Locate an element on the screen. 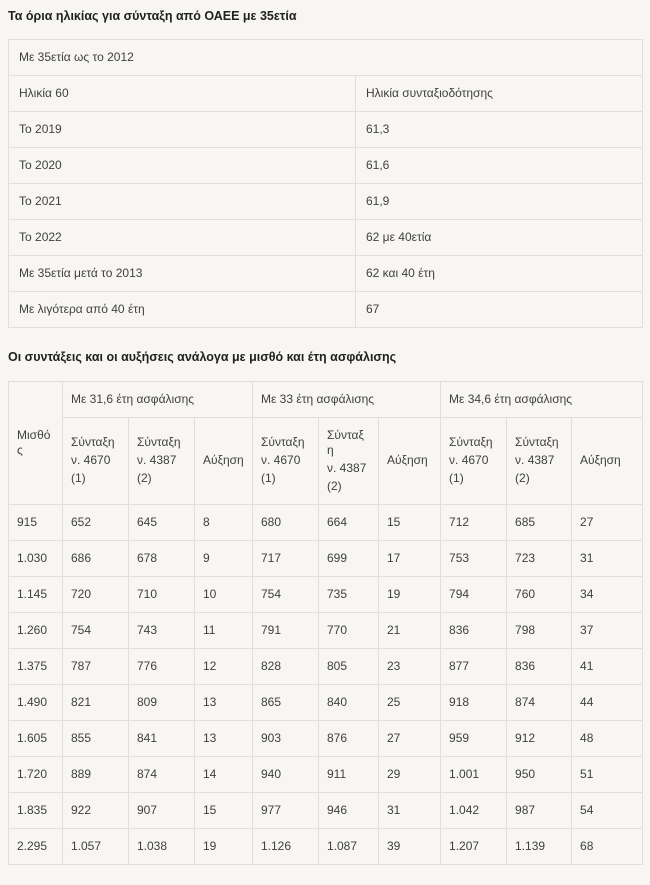  table-row: 1.375 787 776 12 828 805 23 877 836 41 is located at coordinates (326, 666).